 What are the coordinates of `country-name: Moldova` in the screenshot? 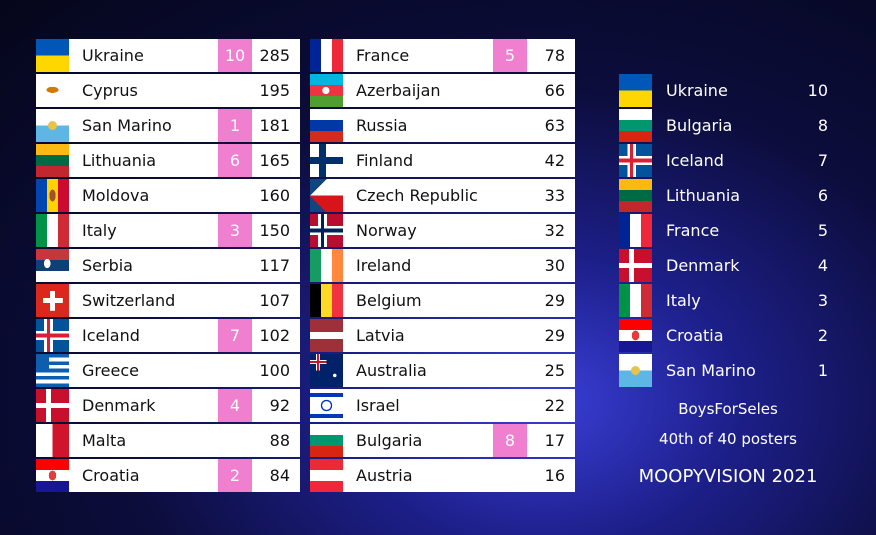 It's located at (116, 195).